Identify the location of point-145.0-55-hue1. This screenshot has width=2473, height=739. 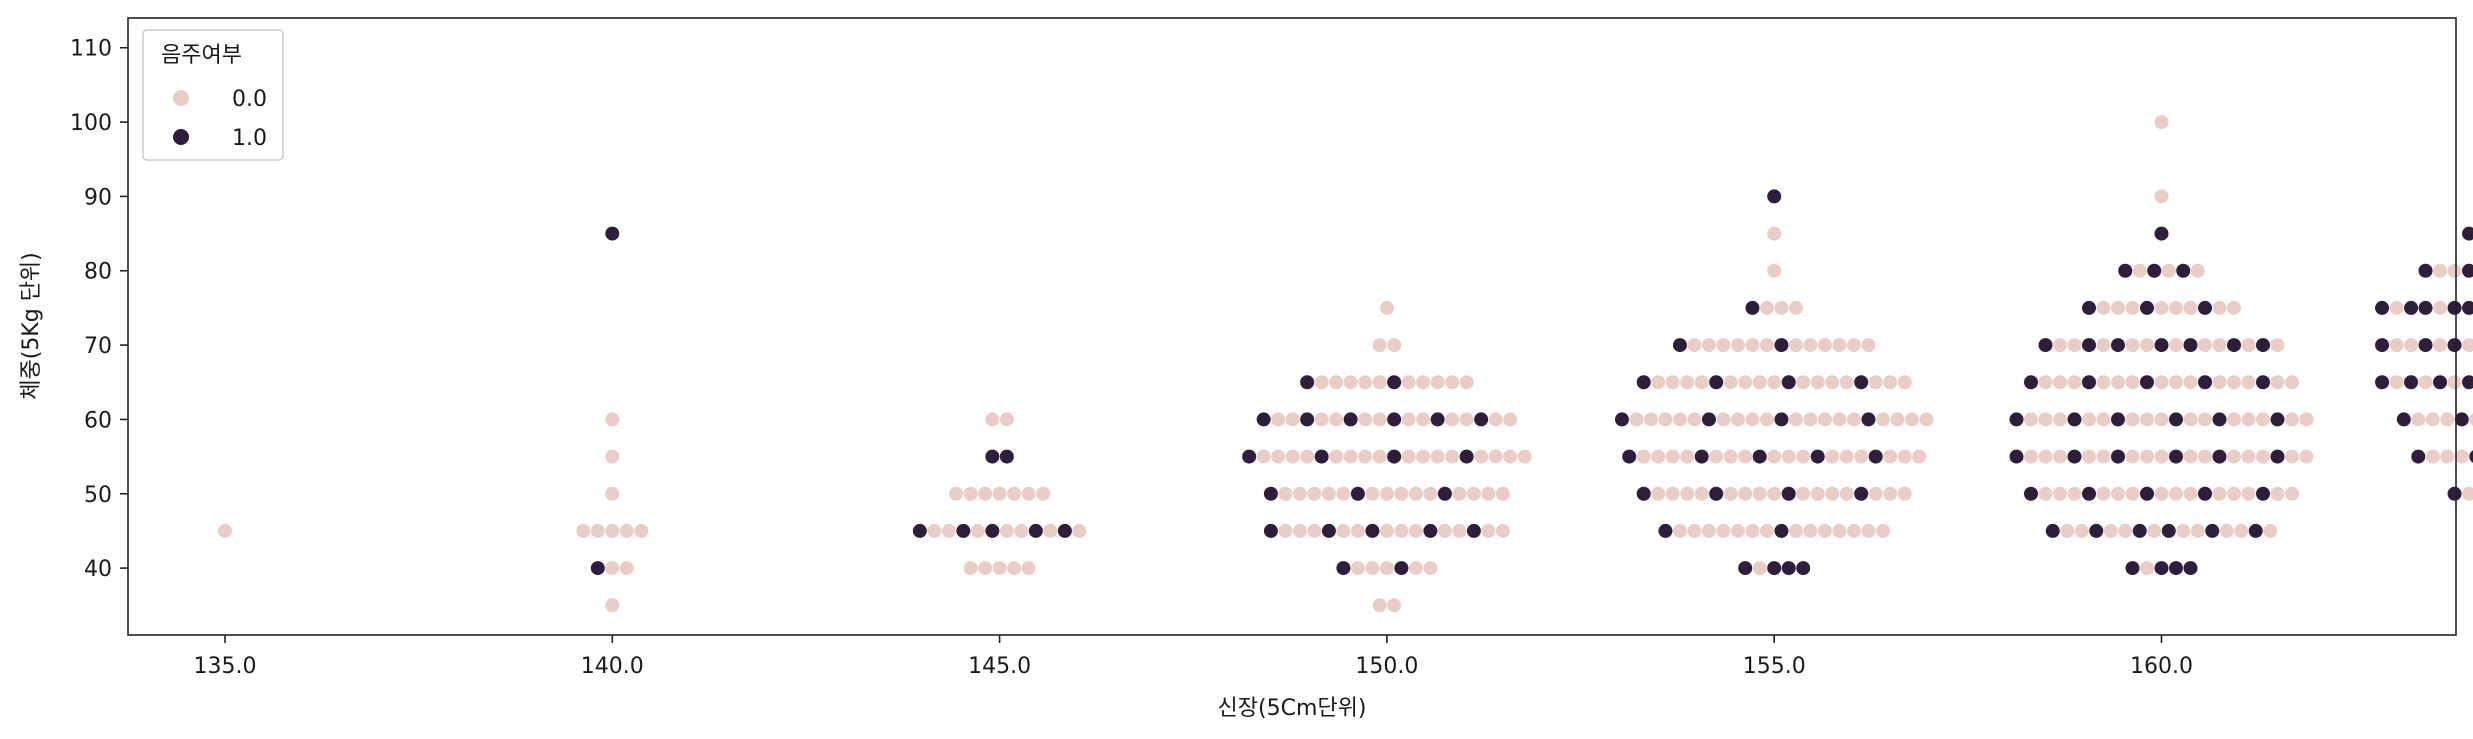
(1006, 456).